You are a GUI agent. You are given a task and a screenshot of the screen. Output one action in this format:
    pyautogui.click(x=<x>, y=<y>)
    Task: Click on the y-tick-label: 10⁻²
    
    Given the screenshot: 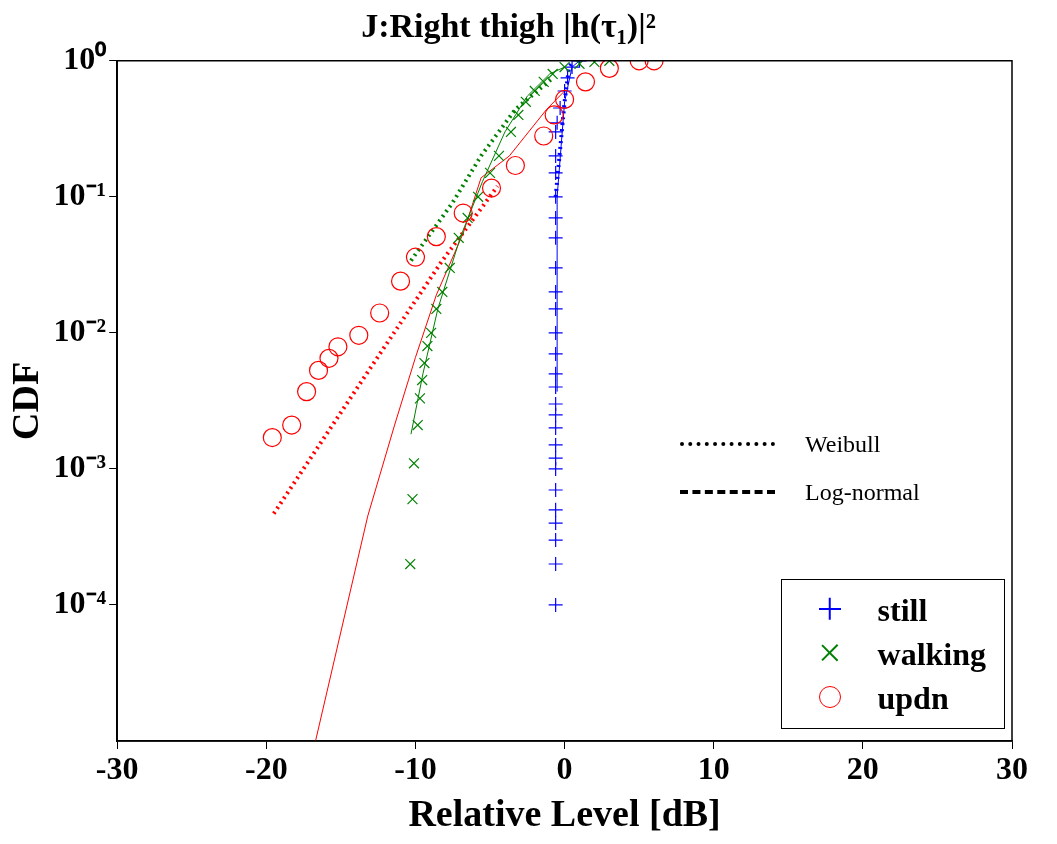 What is the action you would take?
    pyautogui.click(x=80, y=330)
    